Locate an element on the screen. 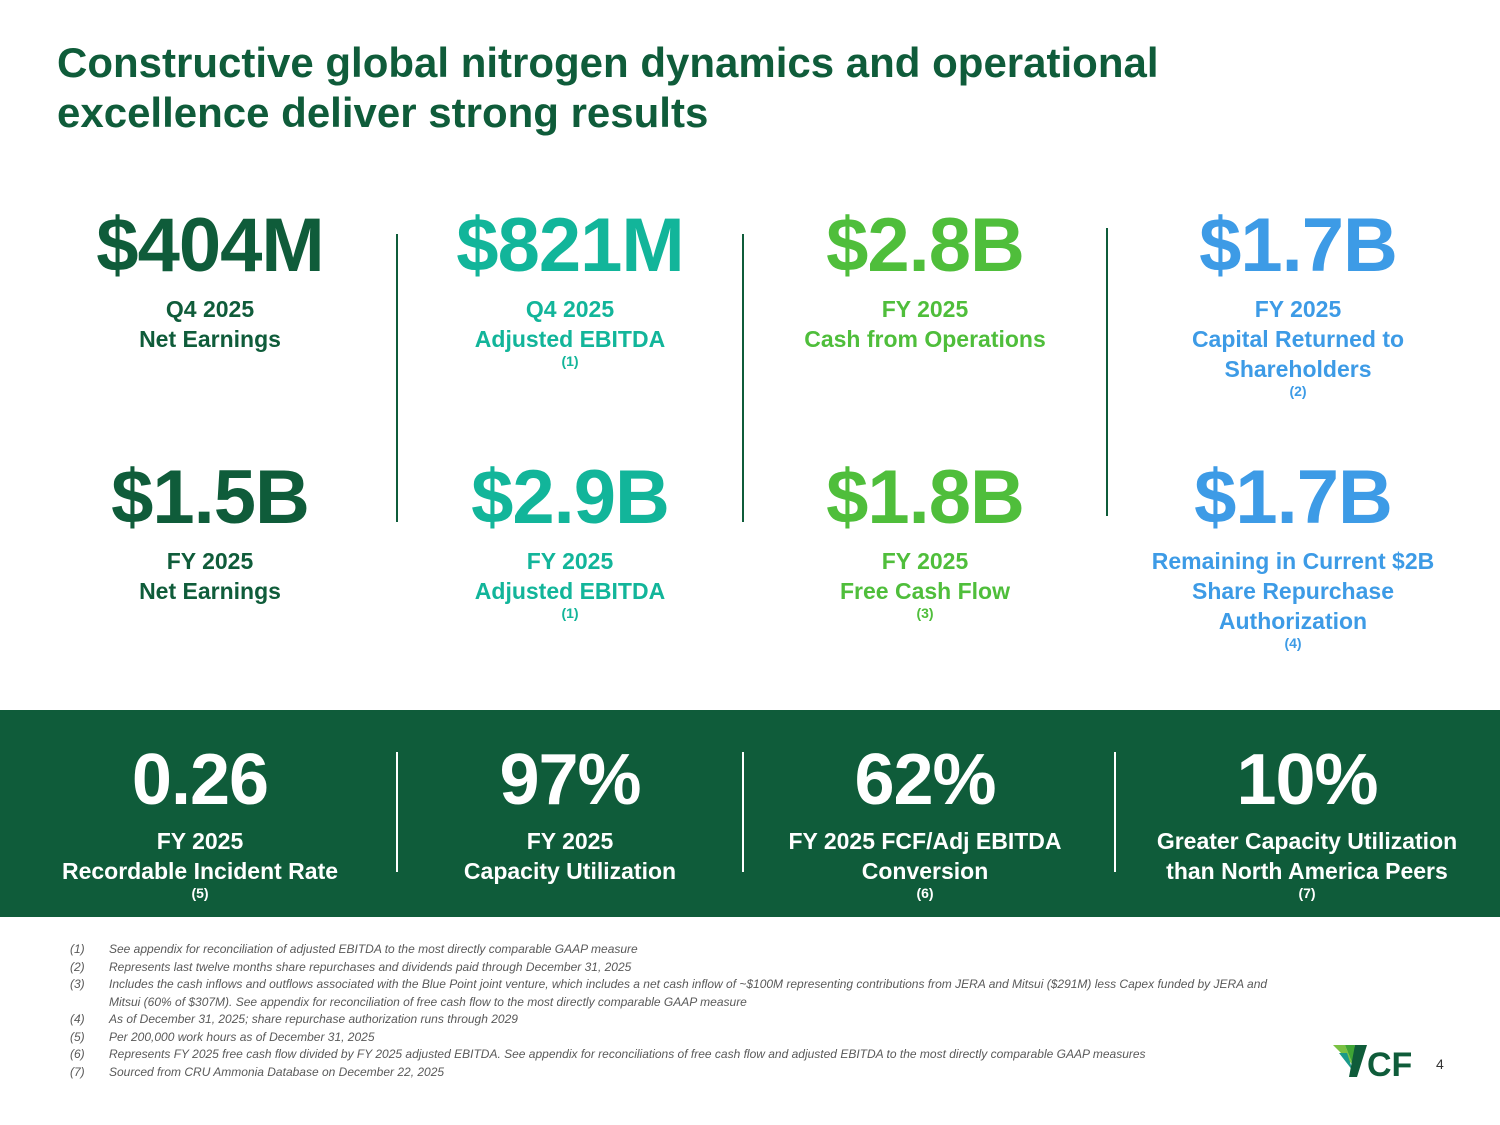 This screenshot has height=1125, width=1500. metric-label: FY 2025 Adjusted EBITDA (1) is located at coordinates (570, 585).